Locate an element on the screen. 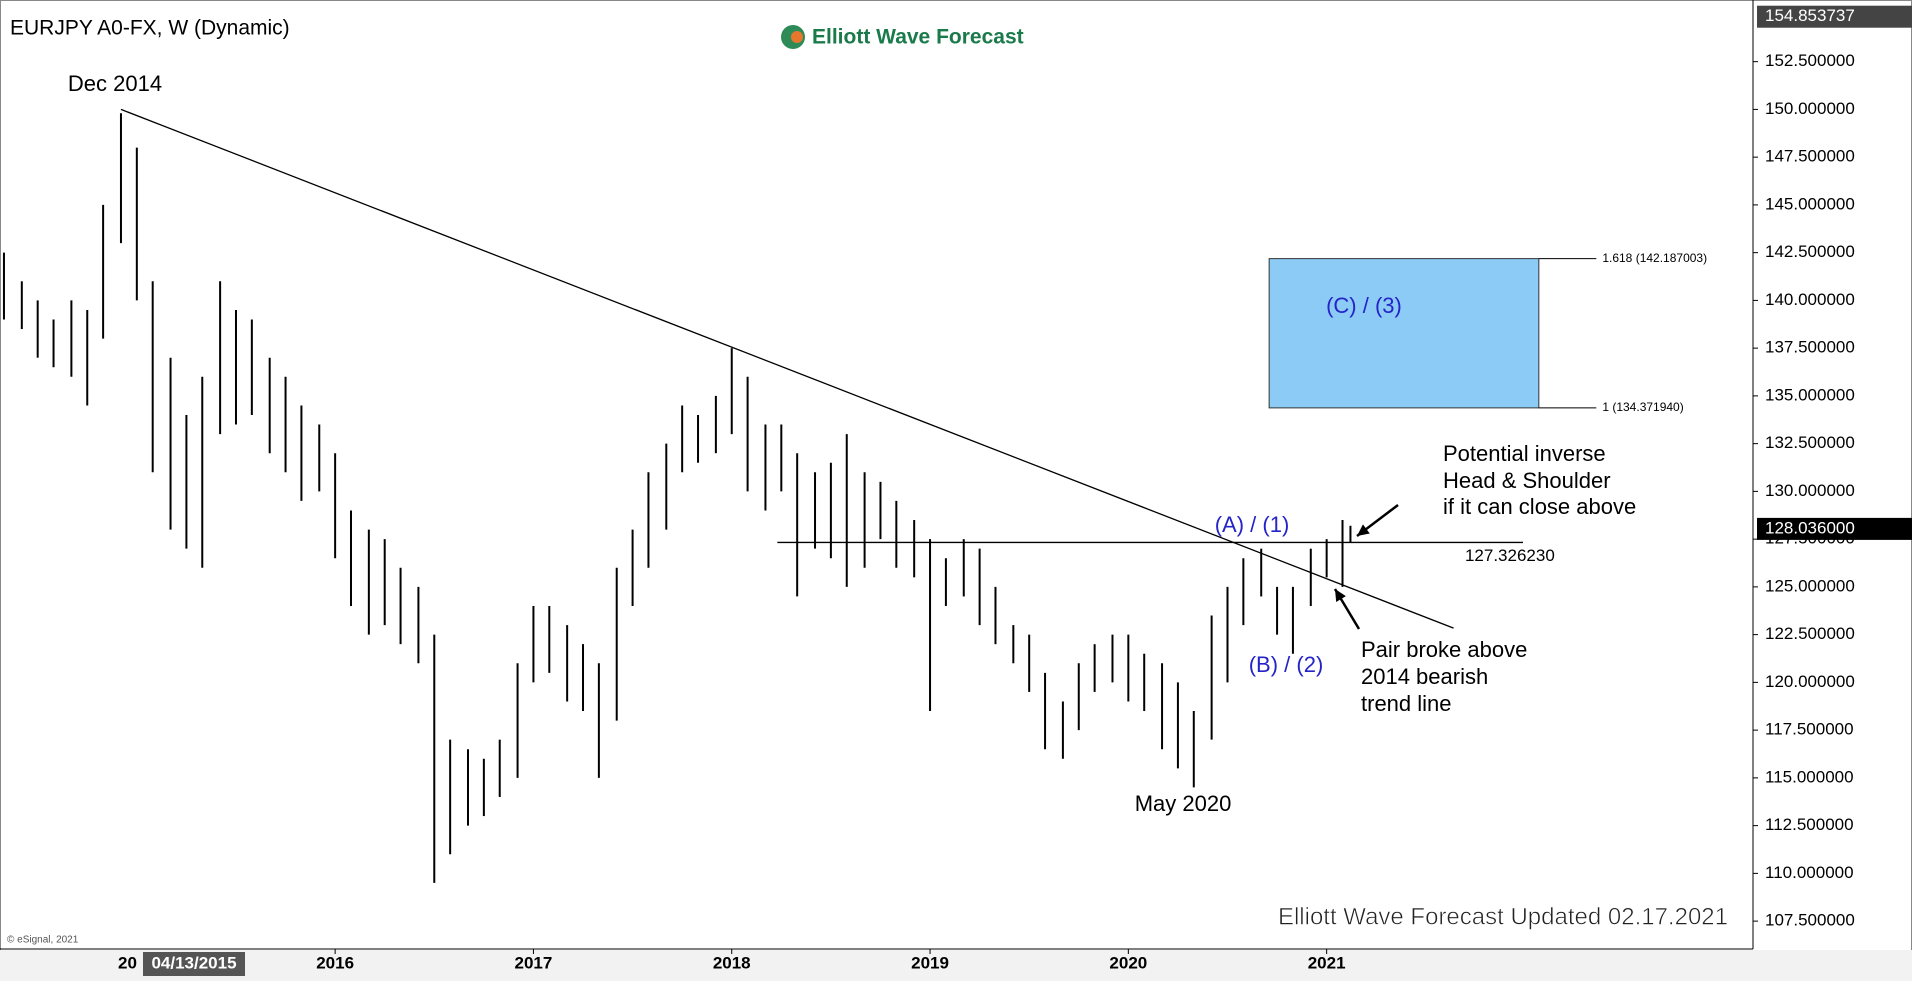  copyright: © eSignal, 2021 is located at coordinates (43, 940).